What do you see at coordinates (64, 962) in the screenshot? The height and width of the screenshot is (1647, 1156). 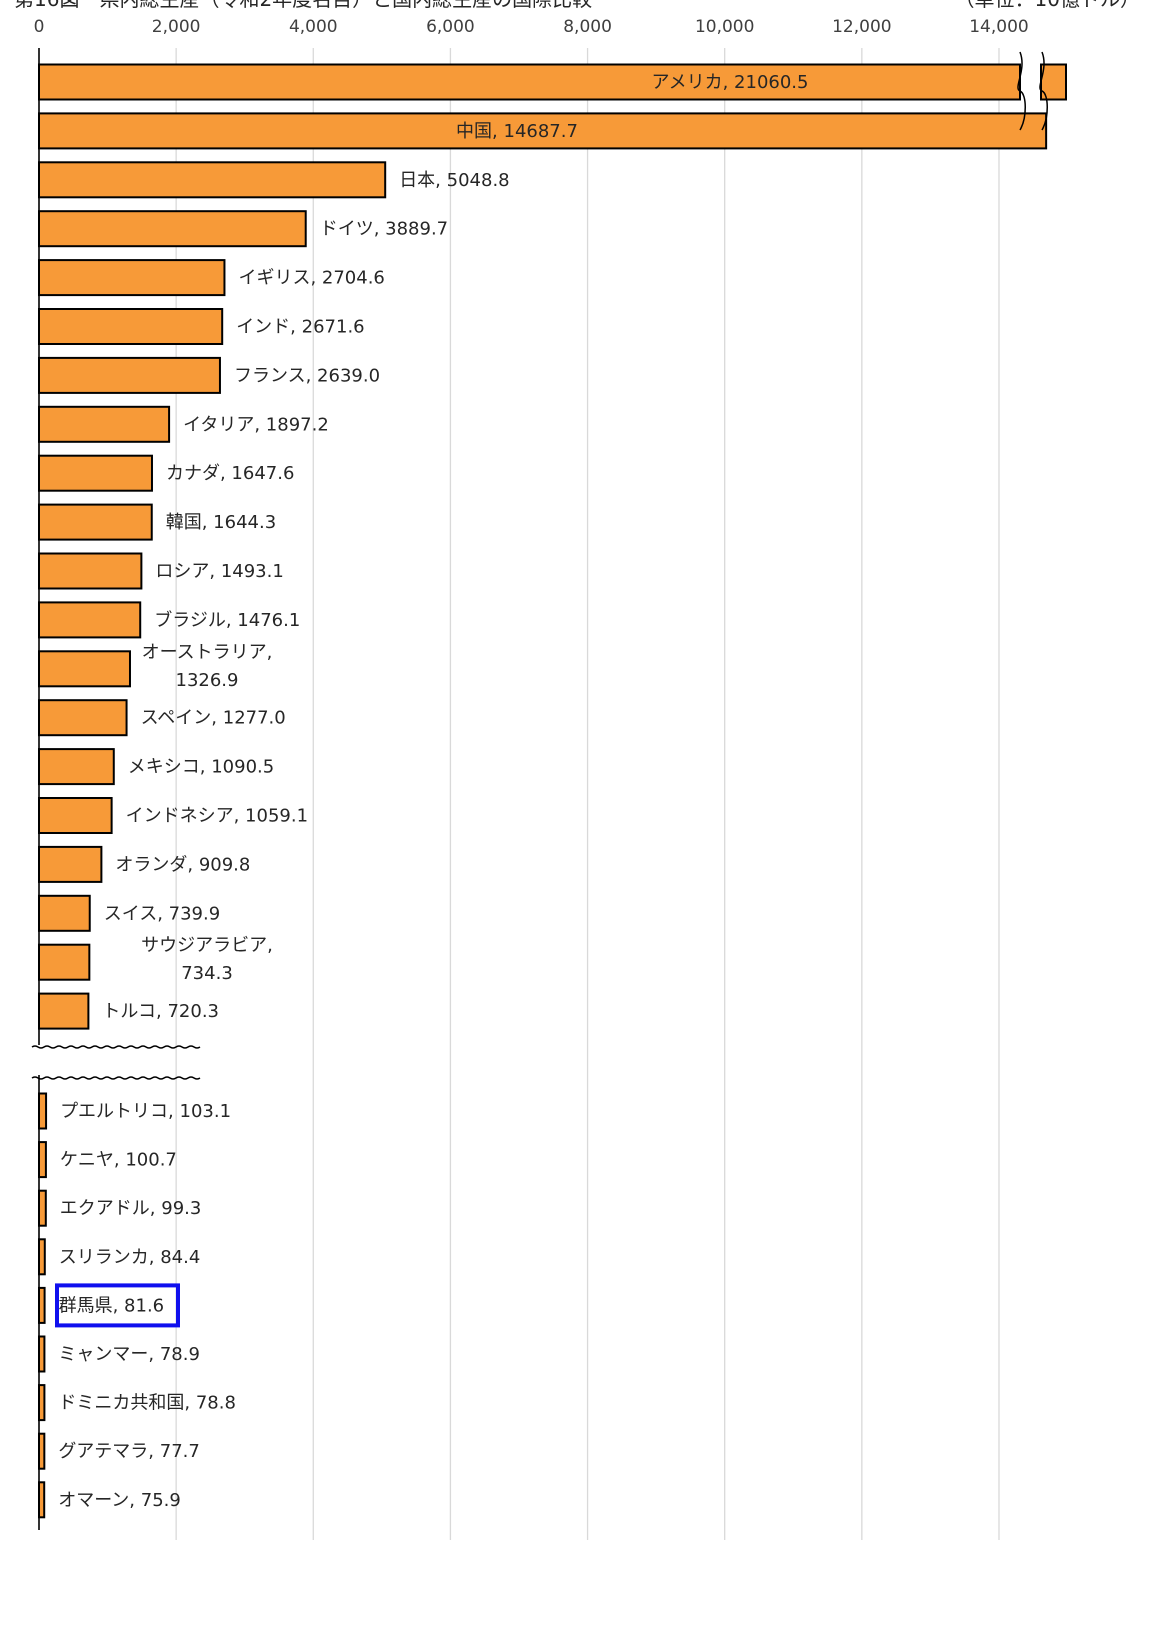 I see `bar-e382b5e382a6e382b8e382a2e383a9e38393e382a2` at bounding box center [64, 962].